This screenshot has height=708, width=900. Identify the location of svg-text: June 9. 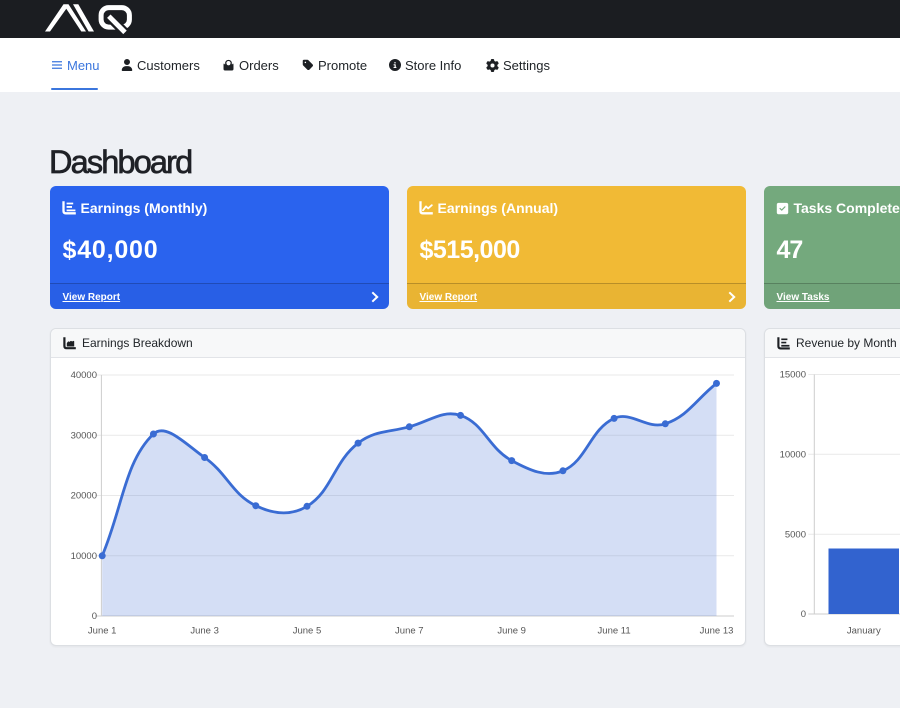
(511, 631).